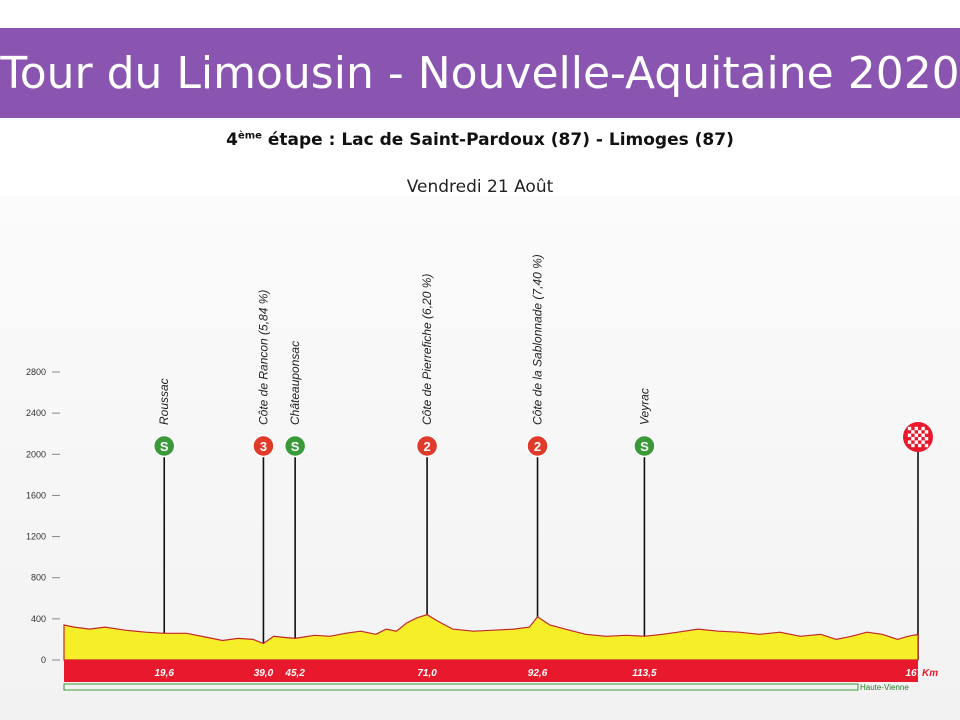 This screenshot has height=720, width=960. I want to click on region-band, so click(461, 687).